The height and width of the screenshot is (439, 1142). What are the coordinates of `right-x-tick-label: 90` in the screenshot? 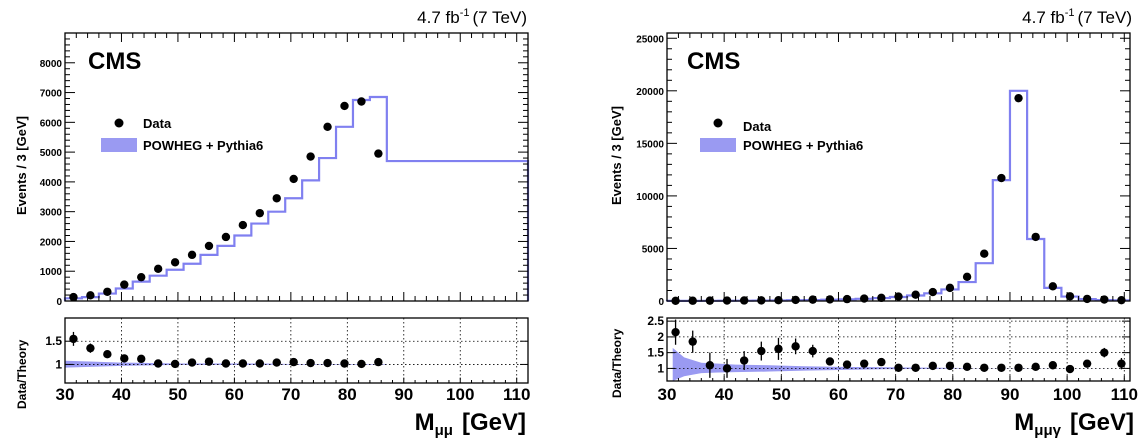 It's located at (1010, 394).